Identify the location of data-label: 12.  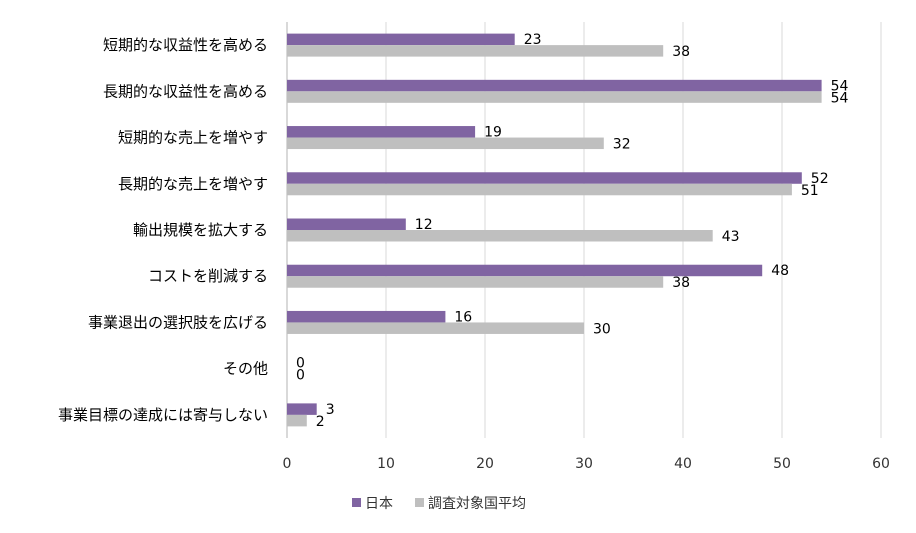
(424, 225).